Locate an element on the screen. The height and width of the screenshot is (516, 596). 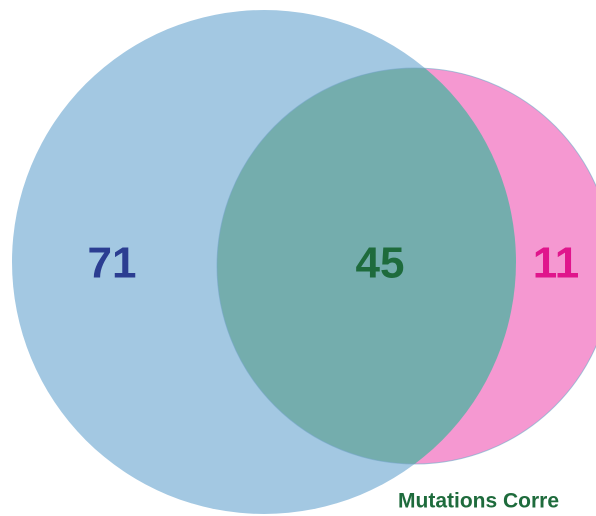
set-label: Mutations Corre is located at coordinates (478, 501).